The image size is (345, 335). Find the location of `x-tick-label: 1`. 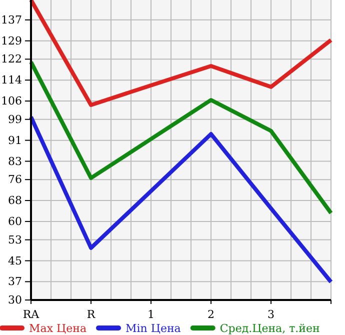

x-tick-label: 1 is located at coordinates (151, 314).